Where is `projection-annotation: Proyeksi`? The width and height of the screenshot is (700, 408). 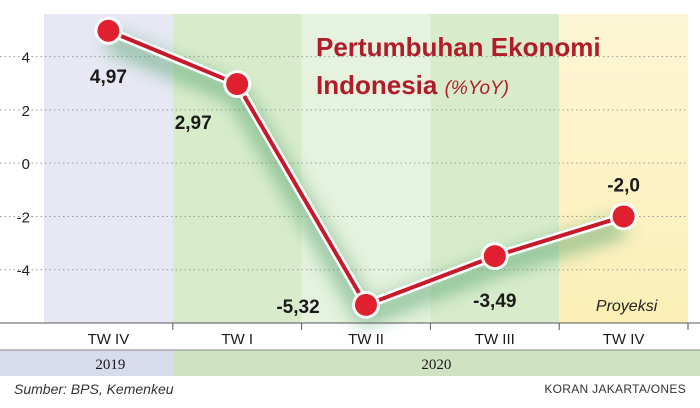
projection-annotation: Proyeksi is located at coordinates (627, 306).